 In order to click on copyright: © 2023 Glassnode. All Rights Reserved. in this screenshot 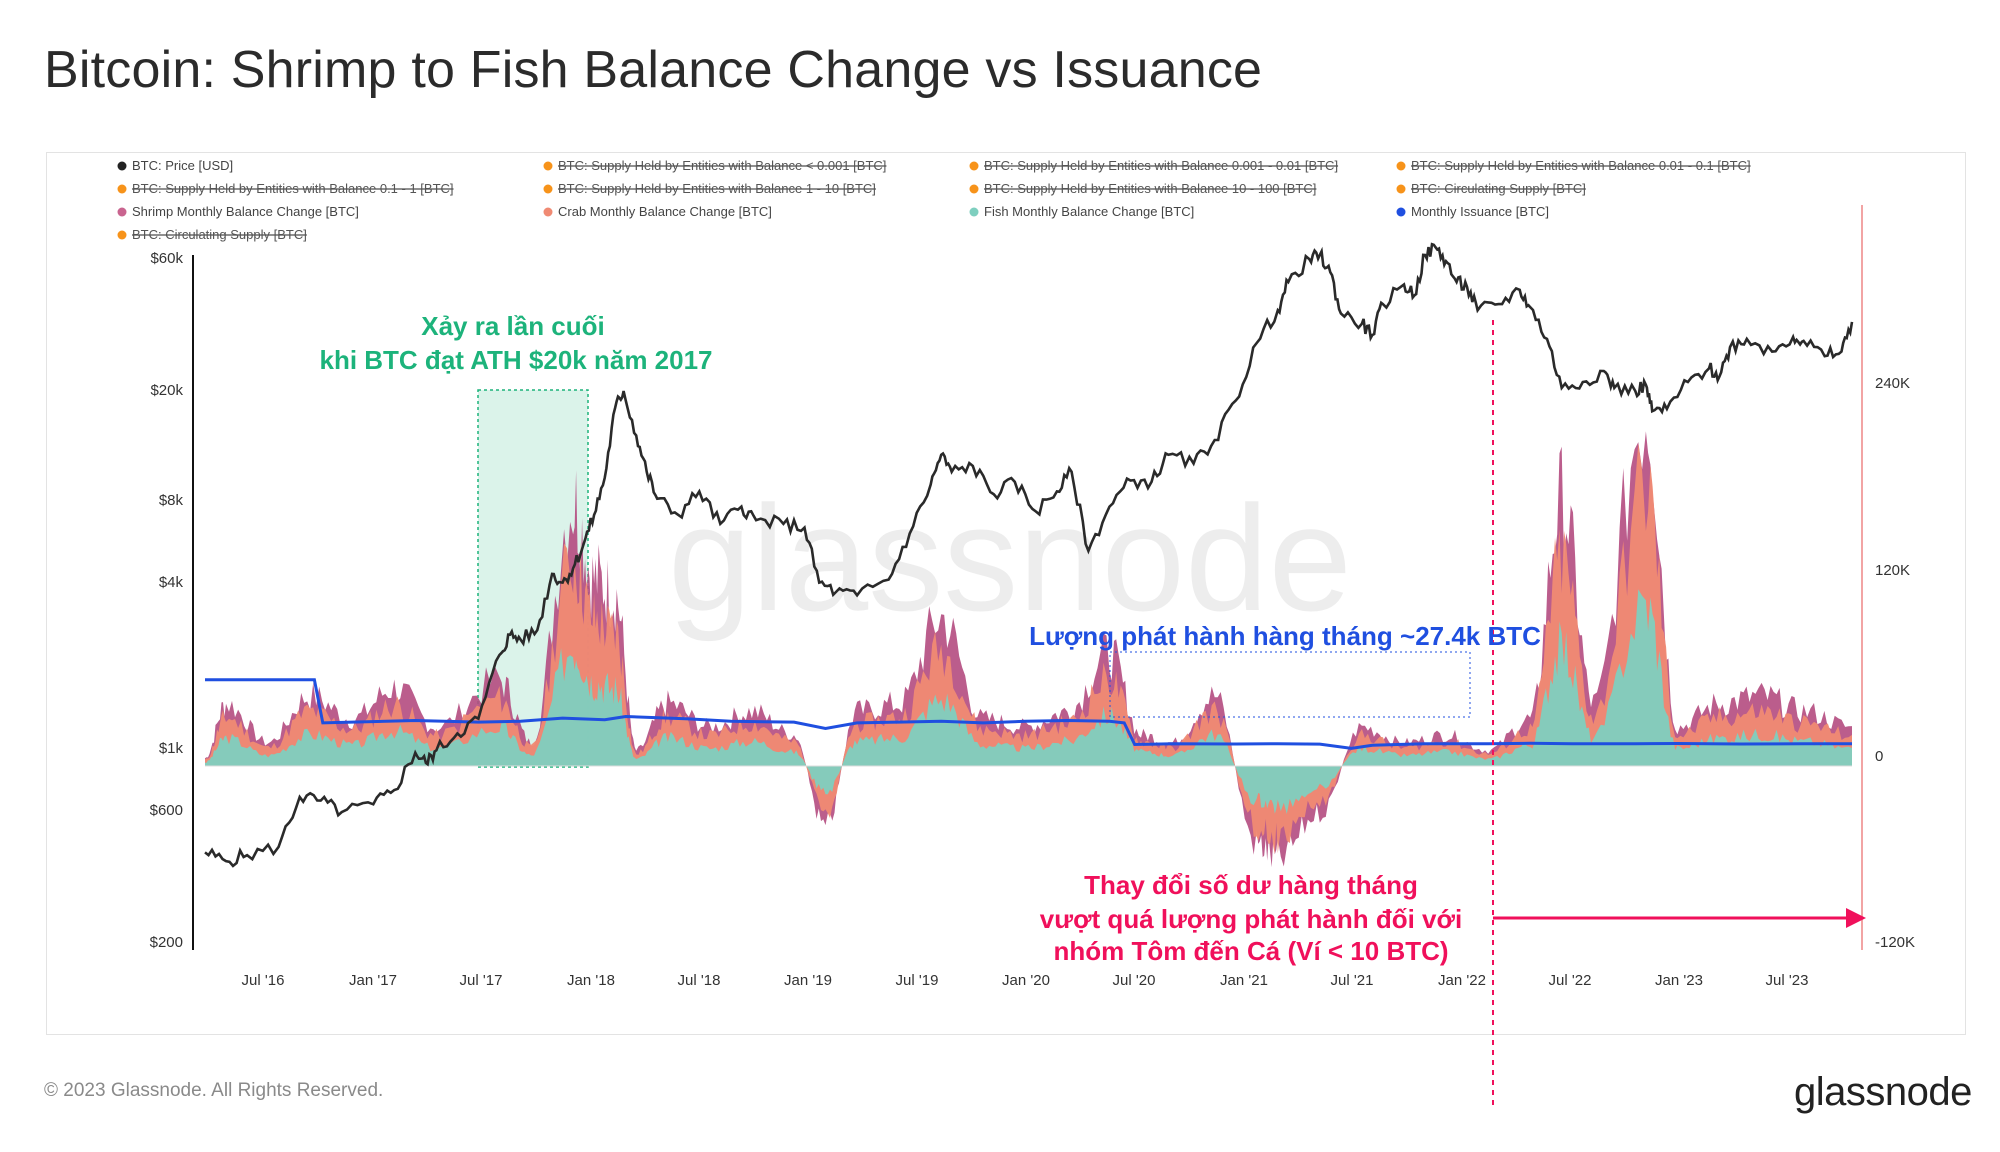, I will do `click(214, 1090)`.